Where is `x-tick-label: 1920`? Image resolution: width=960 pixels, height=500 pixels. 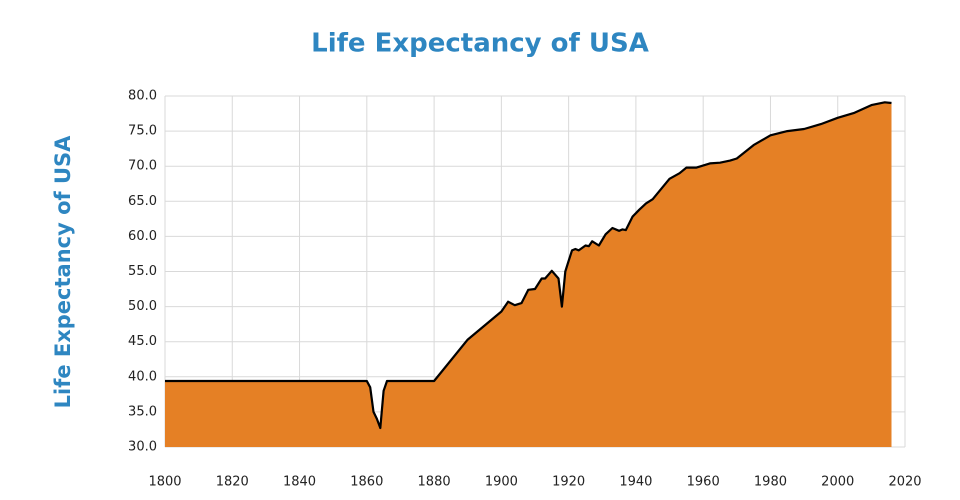 x-tick-label: 1920 is located at coordinates (568, 482).